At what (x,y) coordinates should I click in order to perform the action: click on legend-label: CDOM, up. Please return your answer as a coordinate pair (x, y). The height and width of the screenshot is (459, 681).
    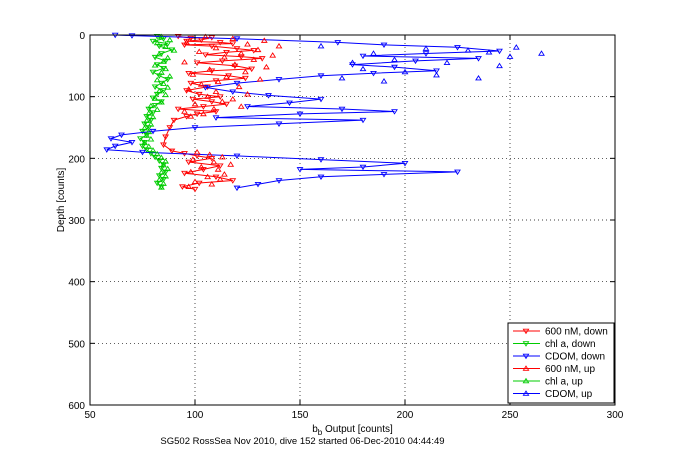
    Looking at the image, I should click on (569, 394).